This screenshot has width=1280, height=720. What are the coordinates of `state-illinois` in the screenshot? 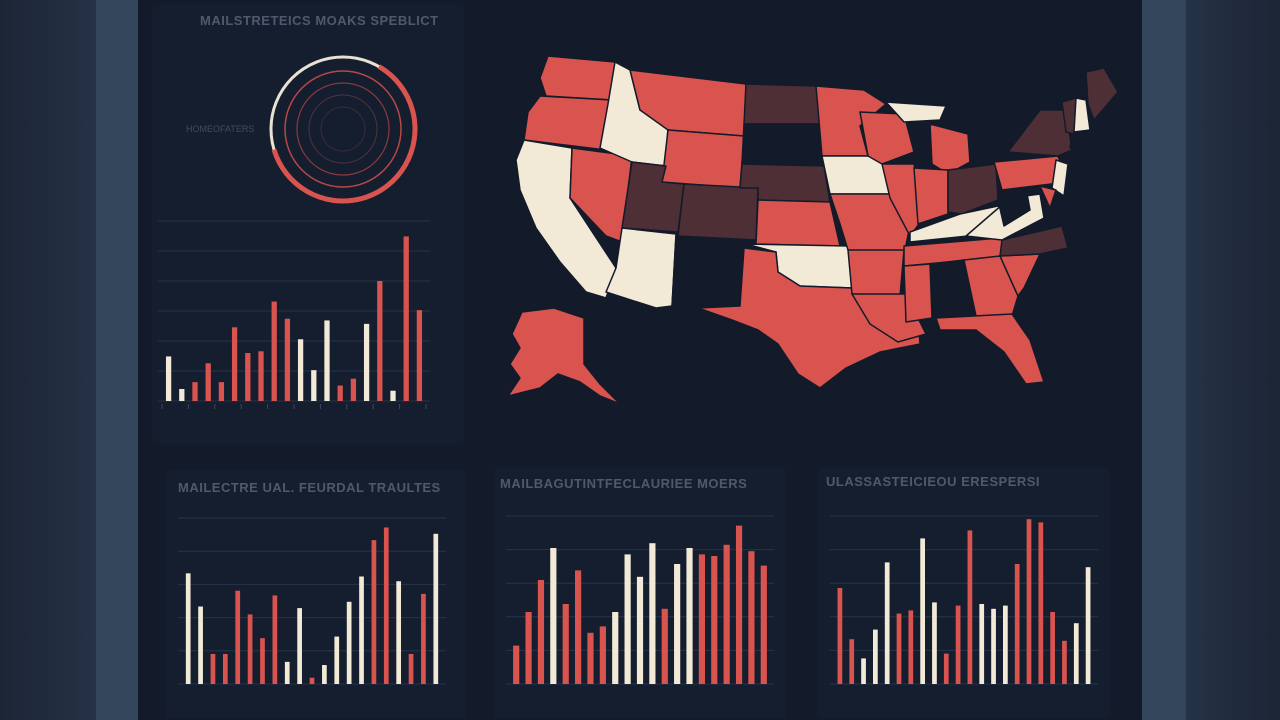 It's located at (902, 200).